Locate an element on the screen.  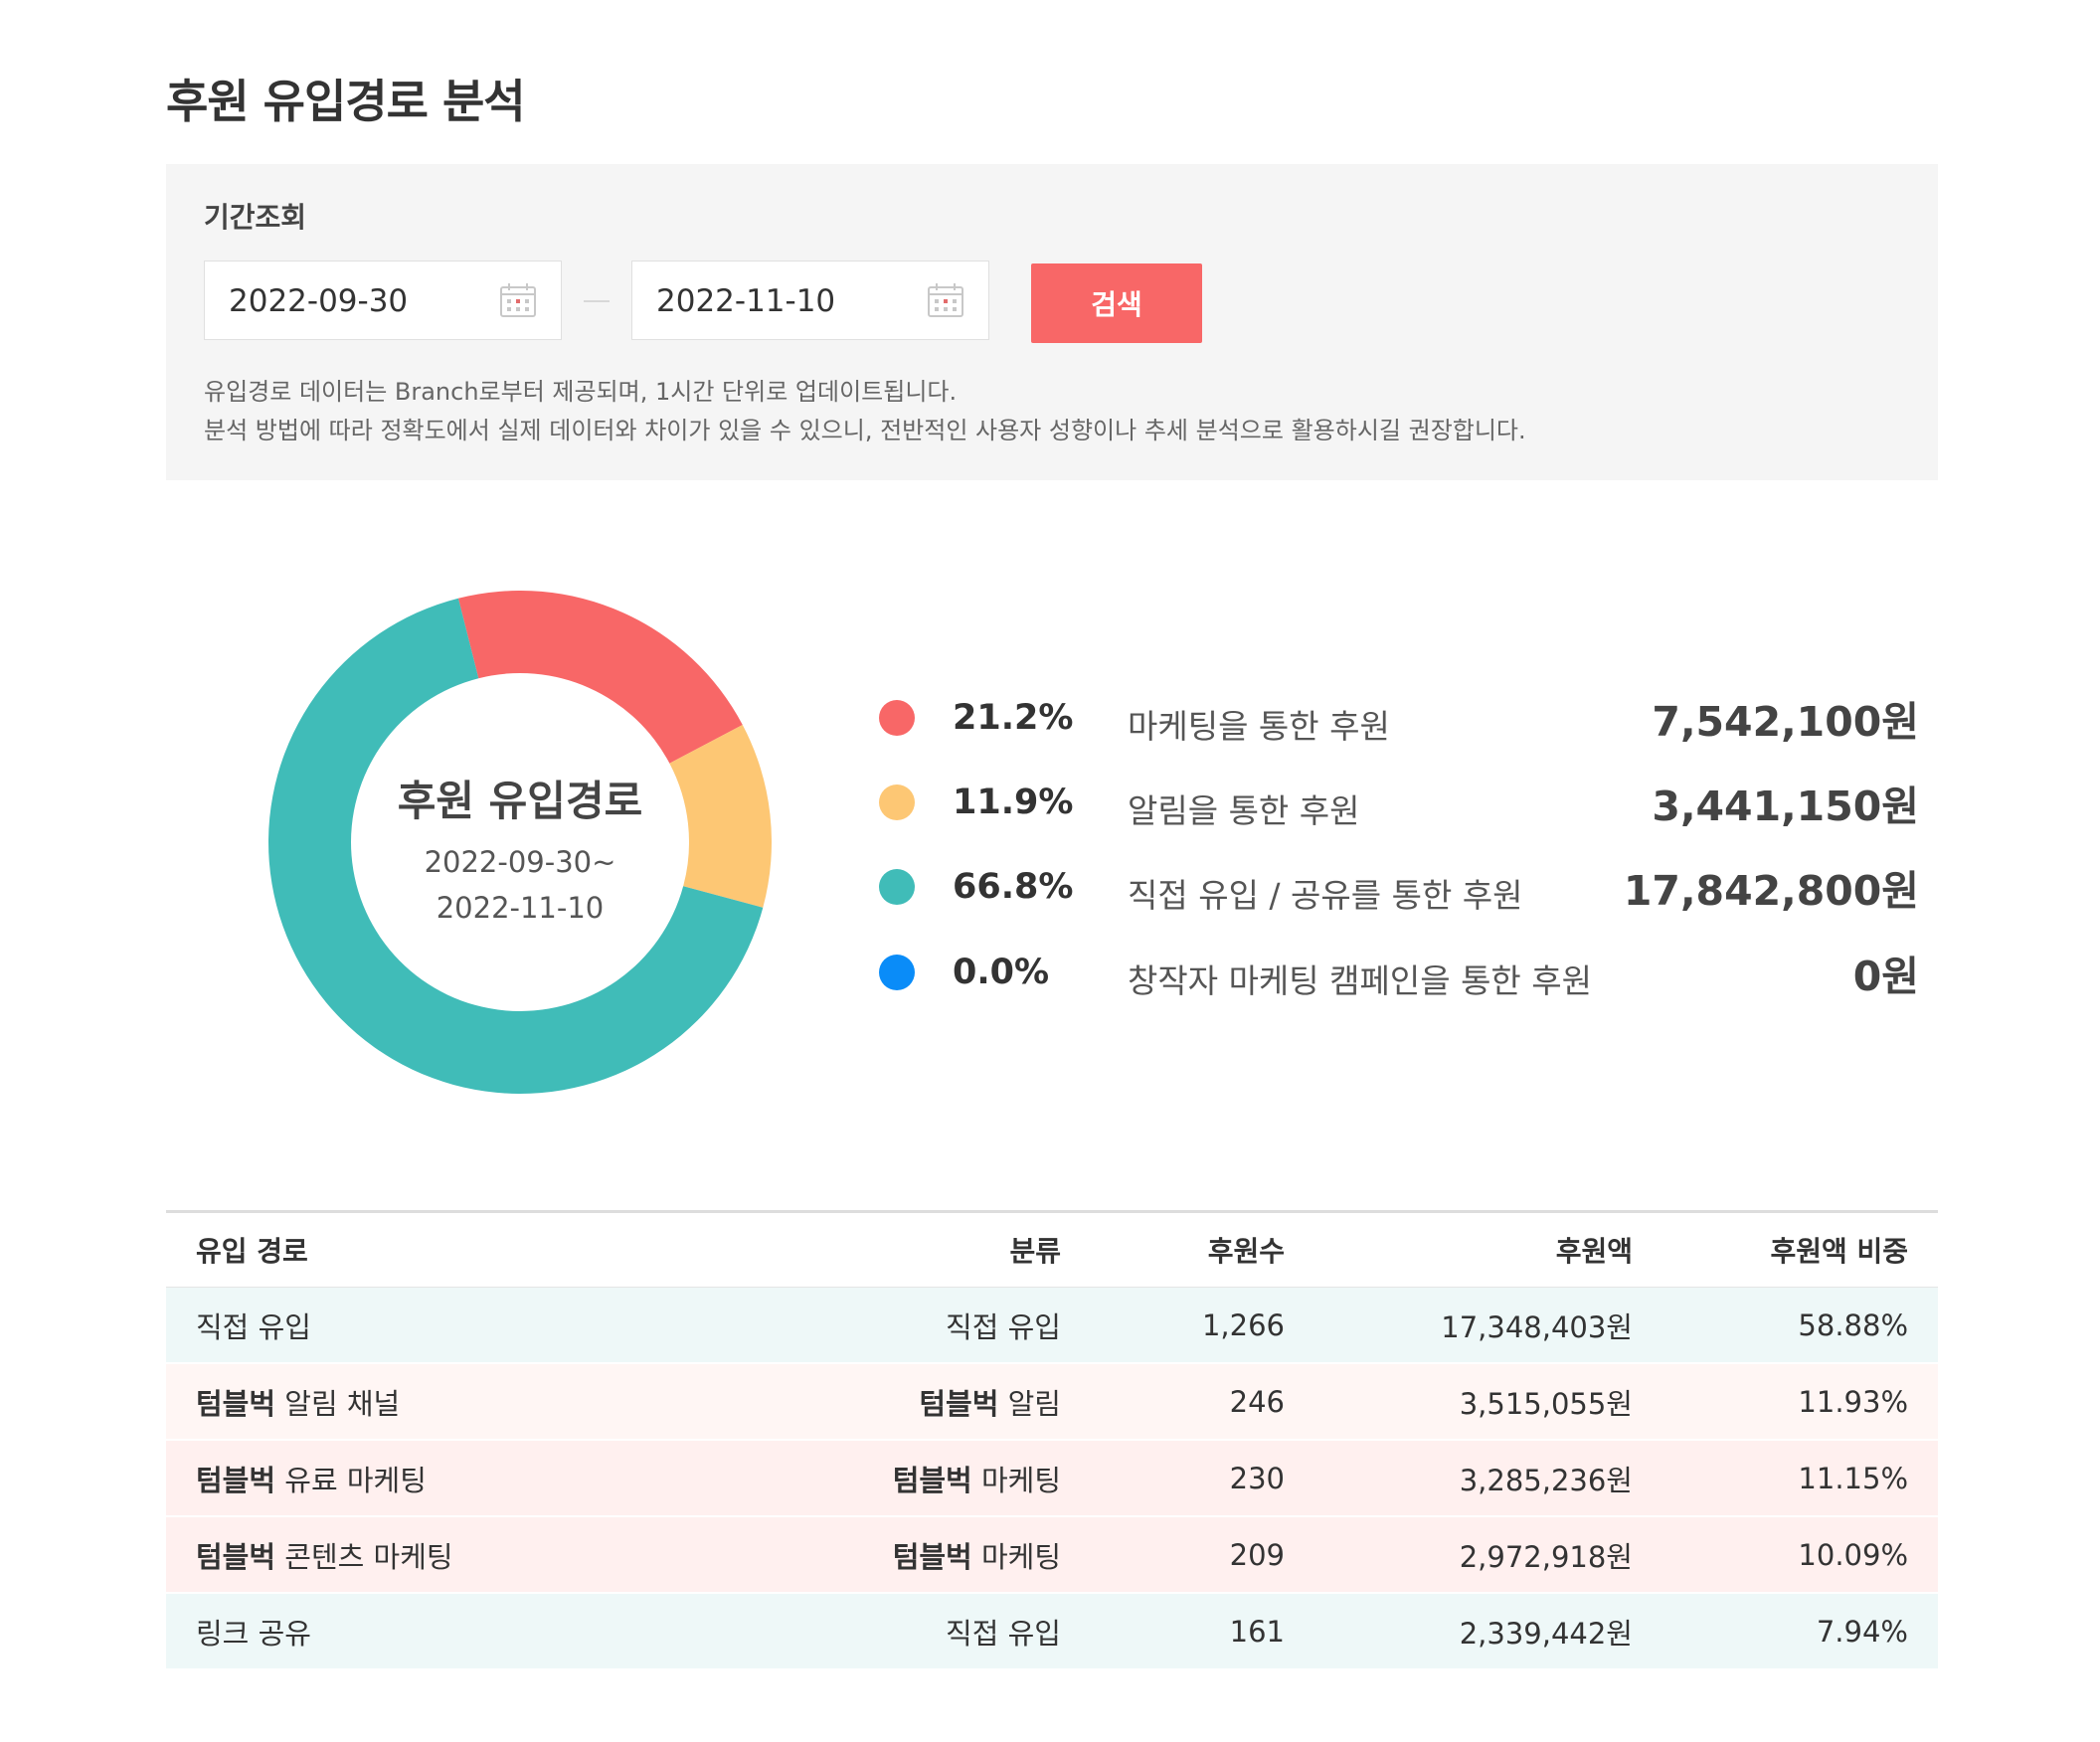
table-header-row: 유입 경로 분류 후원수 후원액 후원액 비중 is located at coordinates (1052, 1249).